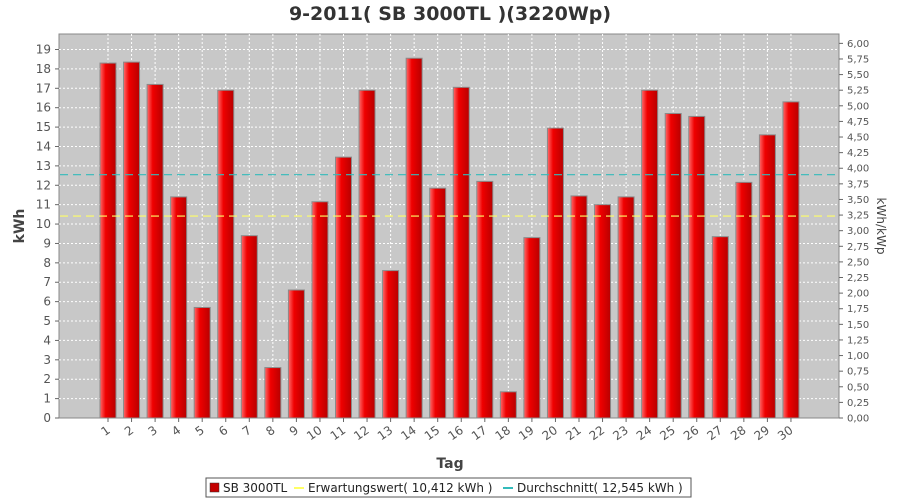  I want to click on legend-label-bars: SB 3000TL, so click(255, 488).